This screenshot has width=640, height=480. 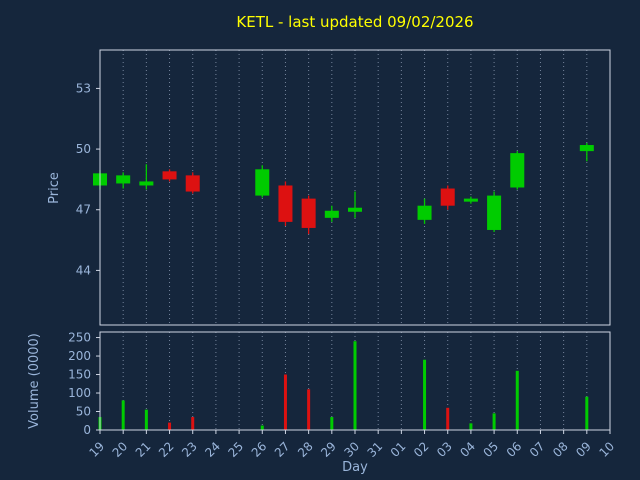 What do you see at coordinates (189, 449) in the screenshot?
I see `x-tick-label: 23` at bounding box center [189, 449].